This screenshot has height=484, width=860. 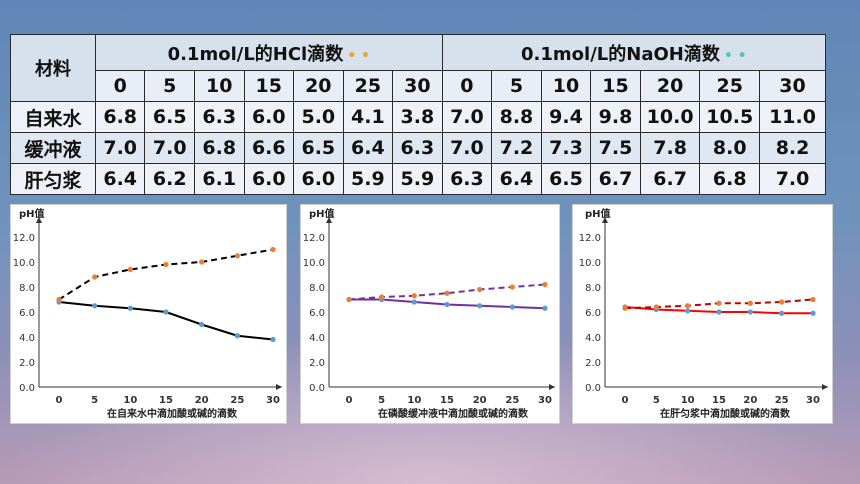 I want to click on table-cell: 9.4, so click(x=566, y=117).